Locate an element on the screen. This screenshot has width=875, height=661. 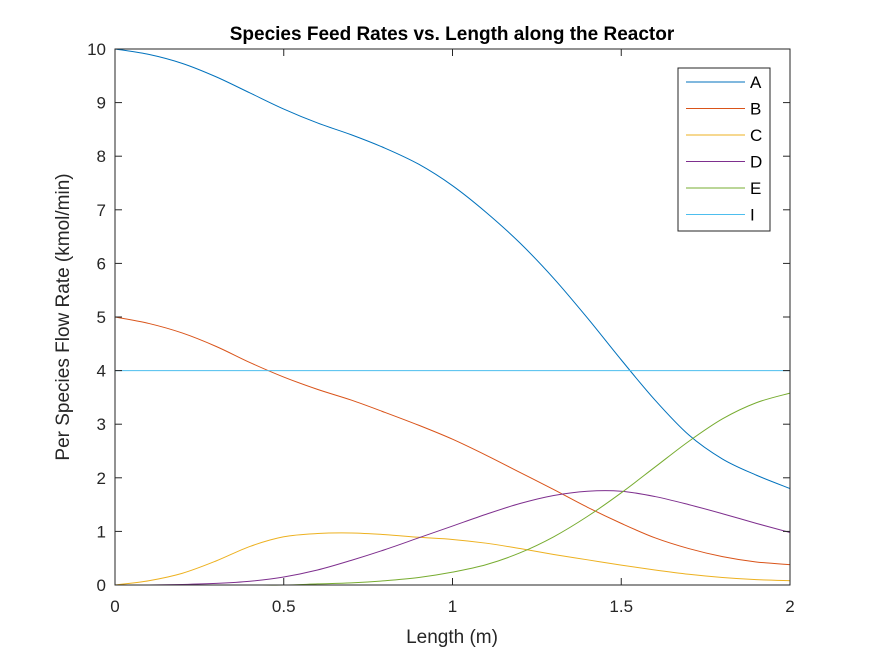
x-tick-label: 0.5 is located at coordinates (284, 606).